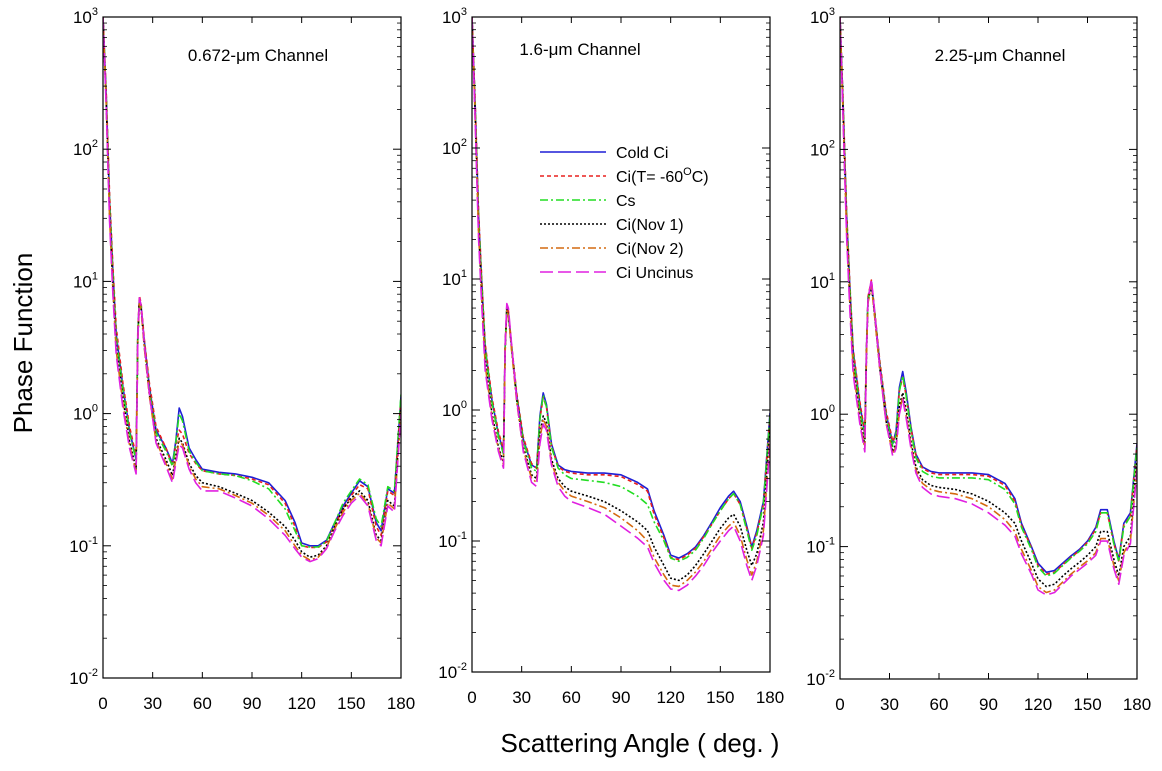  I want to click on legend-label: Cs, so click(626, 201).